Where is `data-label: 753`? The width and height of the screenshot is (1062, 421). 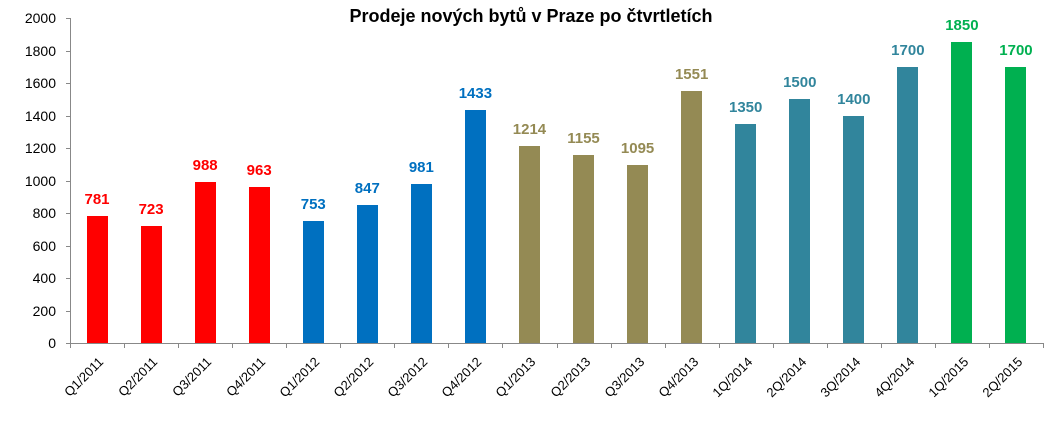
data-label: 753 is located at coordinates (313, 204).